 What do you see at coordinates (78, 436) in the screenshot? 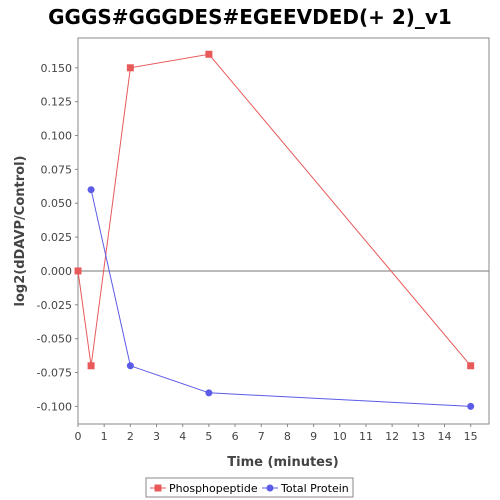
I see `x-tick-label: 0` at bounding box center [78, 436].